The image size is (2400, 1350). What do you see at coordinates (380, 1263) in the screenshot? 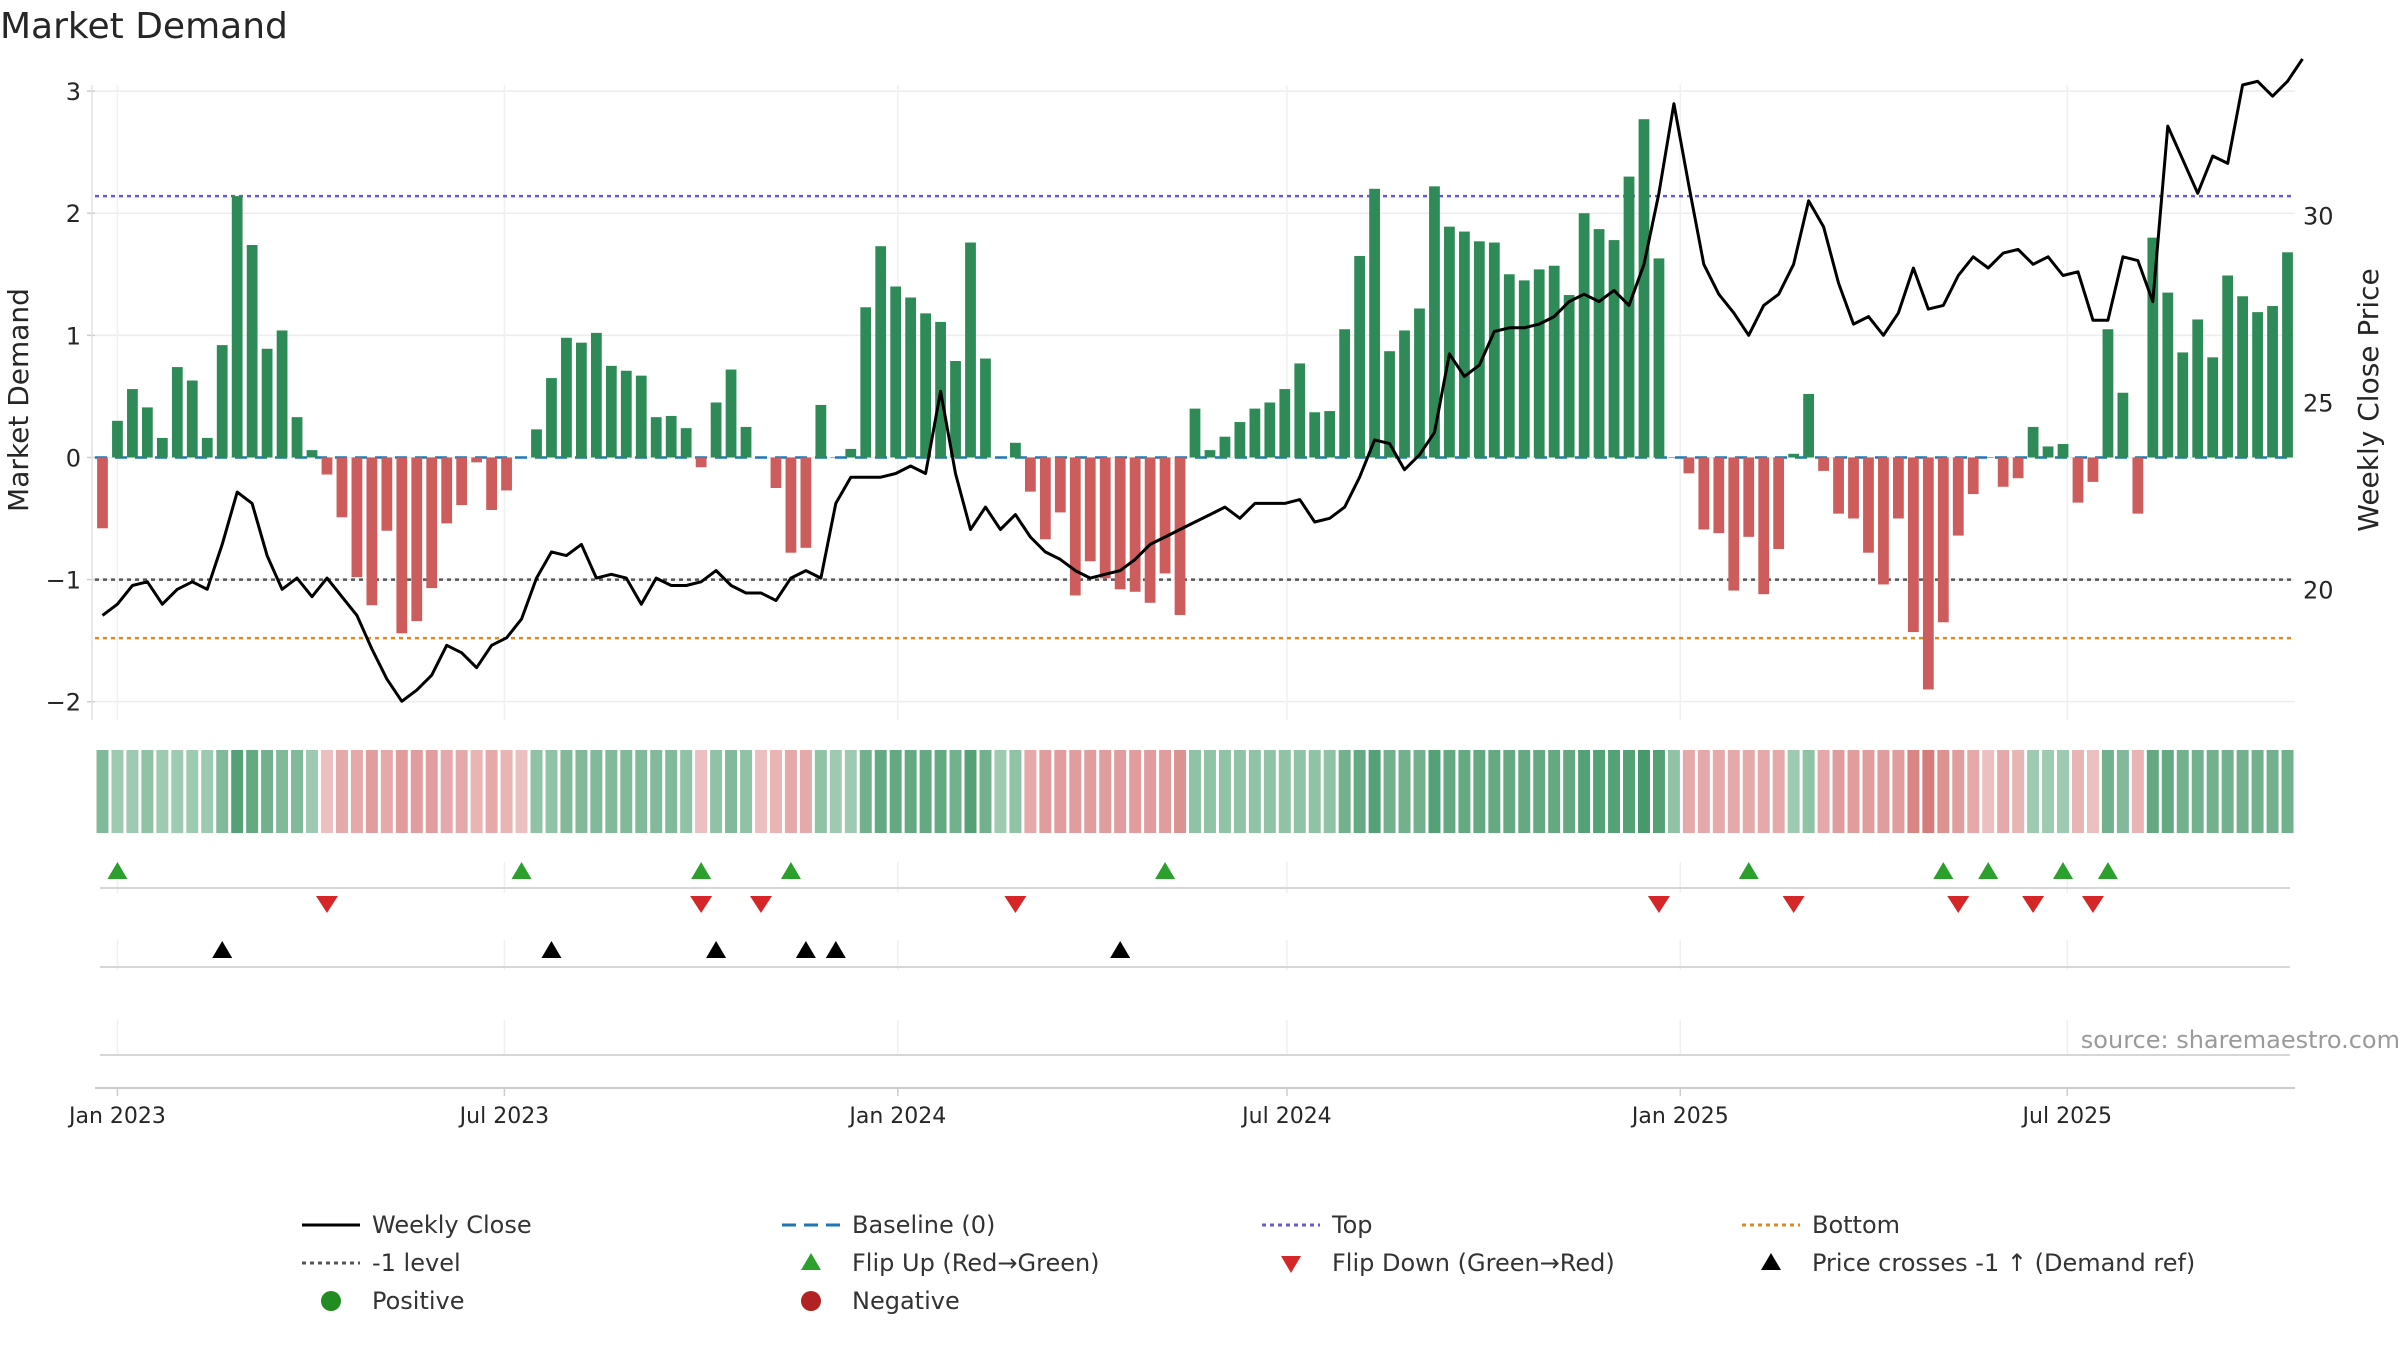
I see `legend-minus-one: -1 level` at bounding box center [380, 1263].